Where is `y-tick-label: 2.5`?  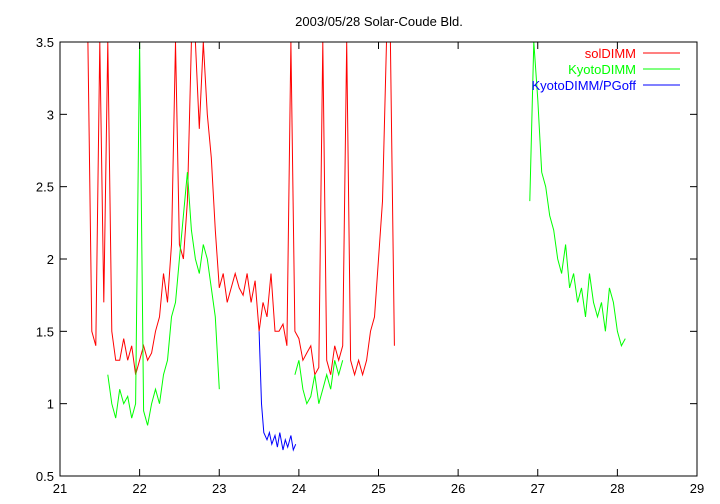 y-tick-label: 2.5 is located at coordinates (45, 187).